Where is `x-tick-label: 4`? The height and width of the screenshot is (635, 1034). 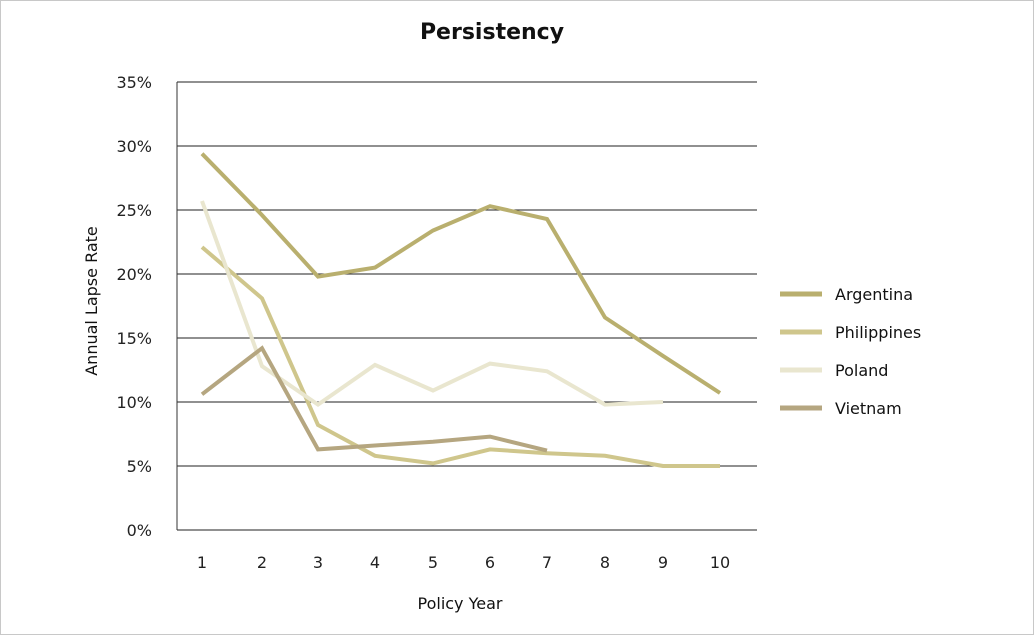
x-tick-label: 4 is located at coordinates (375, 562).